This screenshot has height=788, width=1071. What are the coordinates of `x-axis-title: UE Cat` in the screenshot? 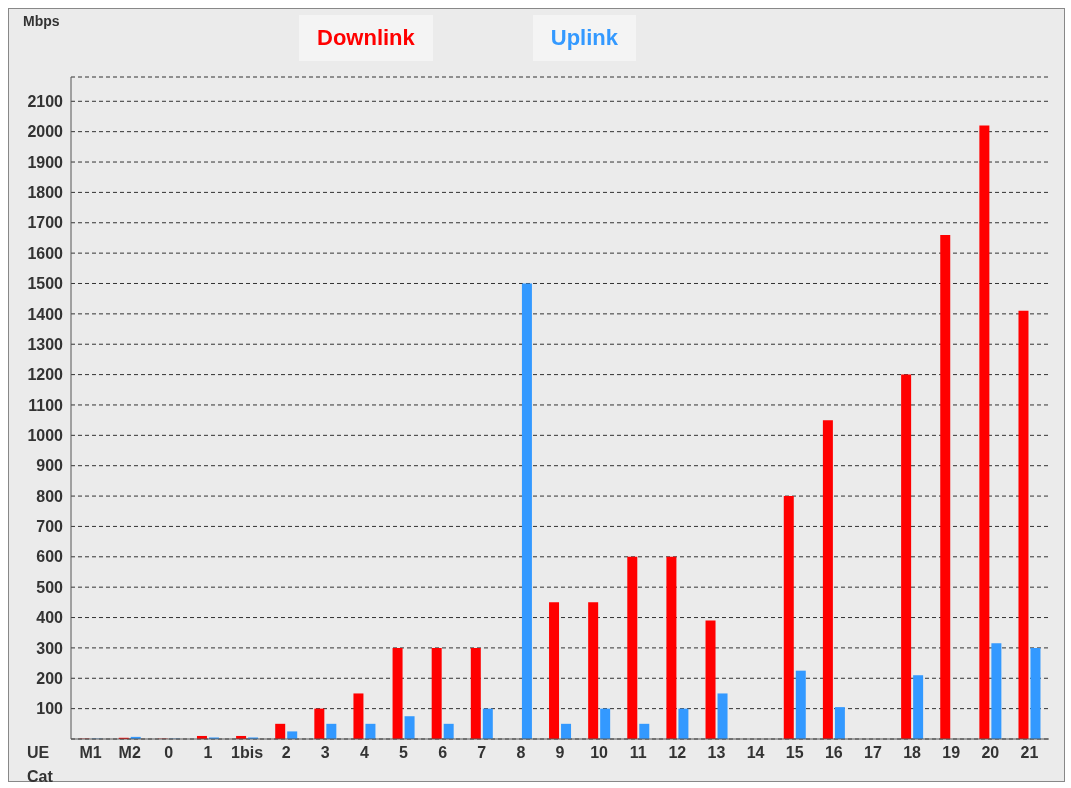 It's located at (40, 765).